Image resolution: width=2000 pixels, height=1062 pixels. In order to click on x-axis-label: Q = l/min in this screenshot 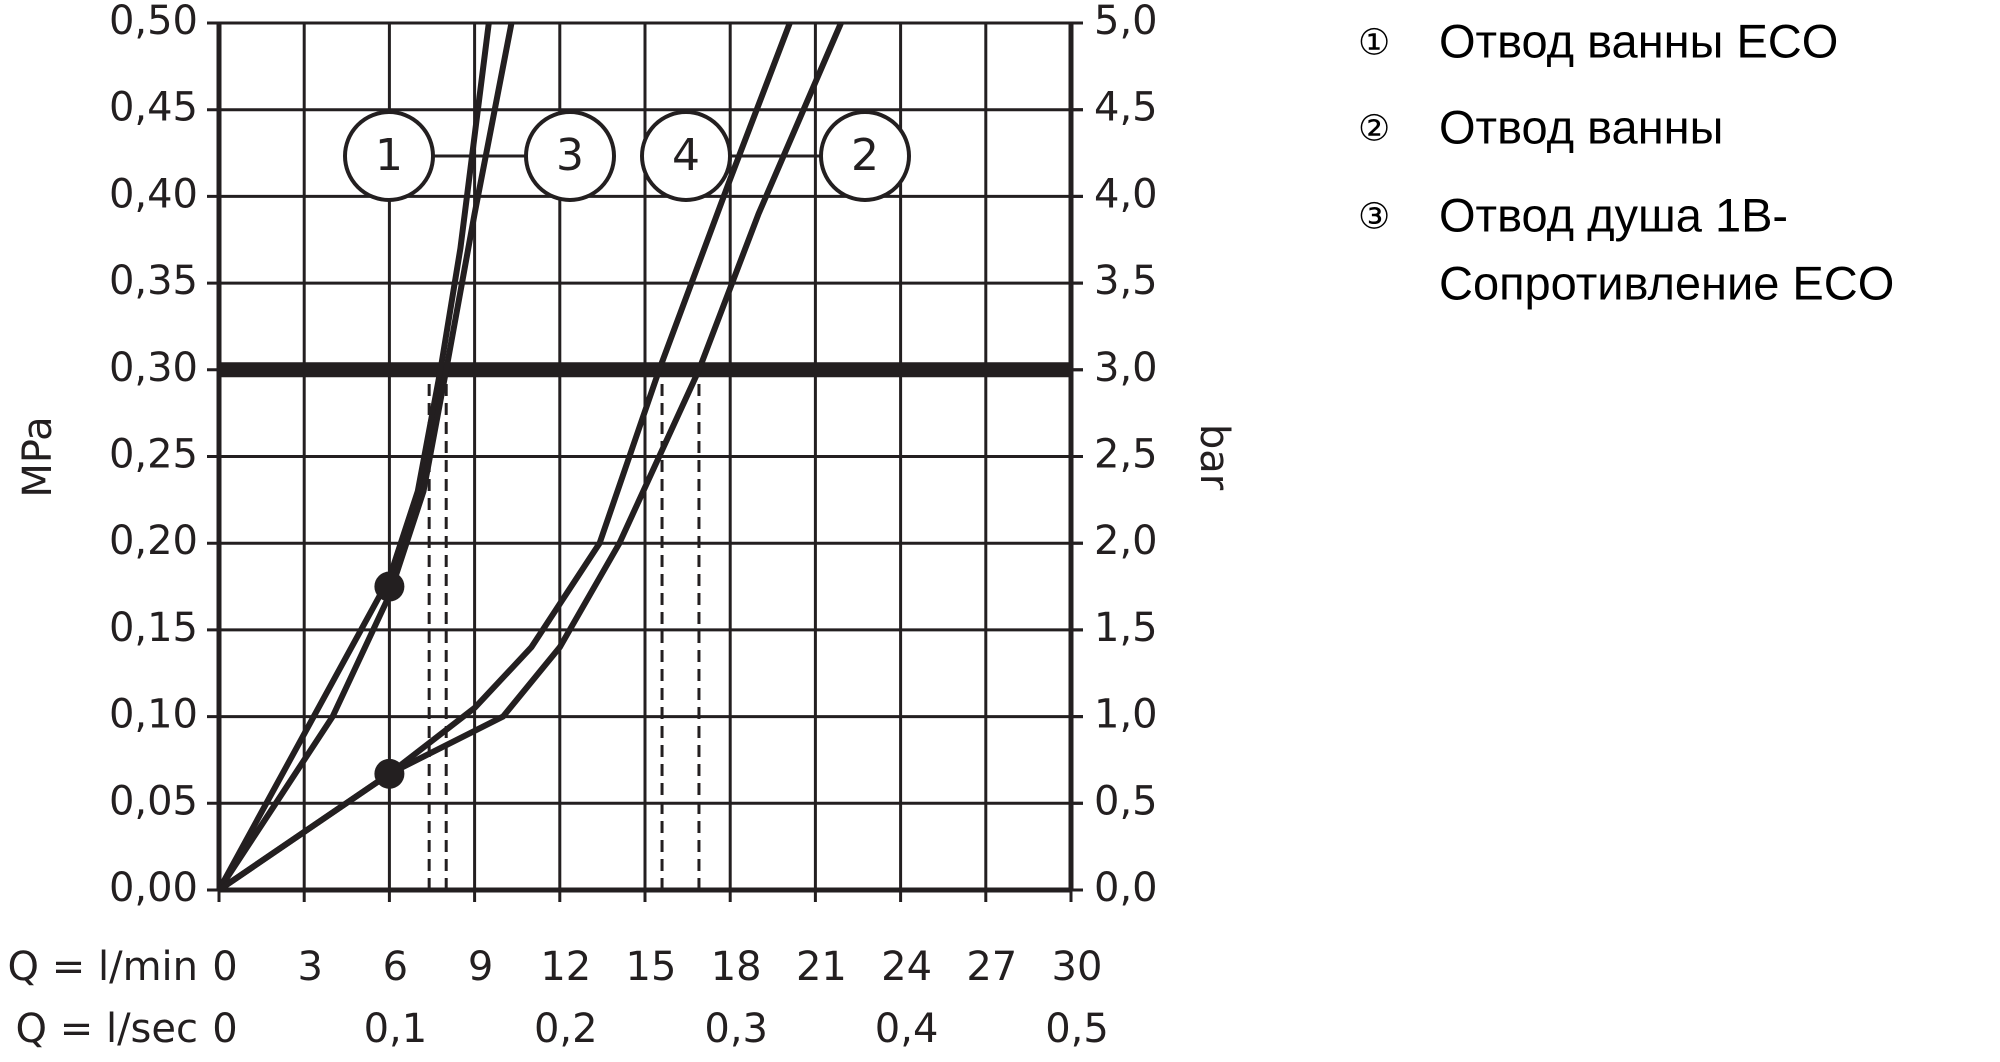, I will do `click(103, 967)`.